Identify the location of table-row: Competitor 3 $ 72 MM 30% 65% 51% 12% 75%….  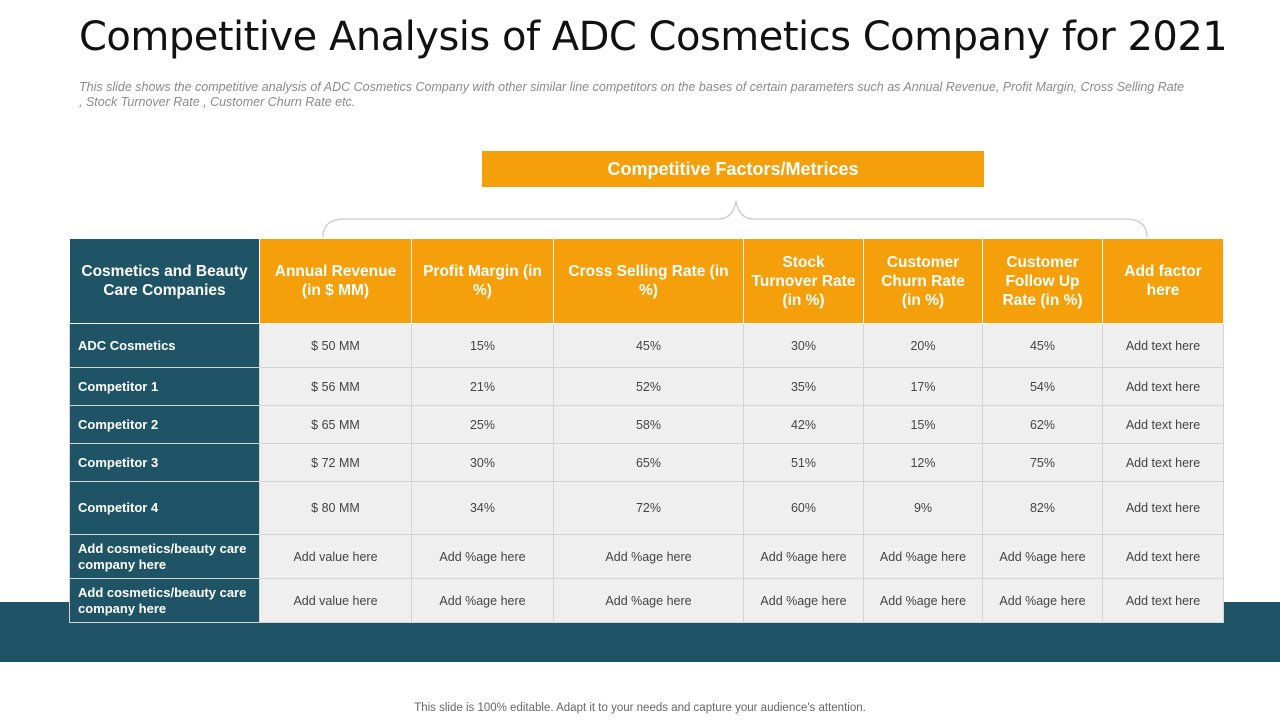
(646, 462).